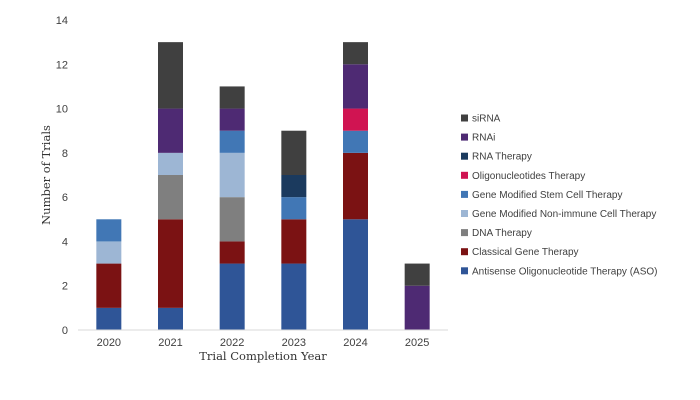  What do you see at coordinates (294, 343) in the screenshot?
I see `x-tick-label: 2023` at bounding box center [294, 343].